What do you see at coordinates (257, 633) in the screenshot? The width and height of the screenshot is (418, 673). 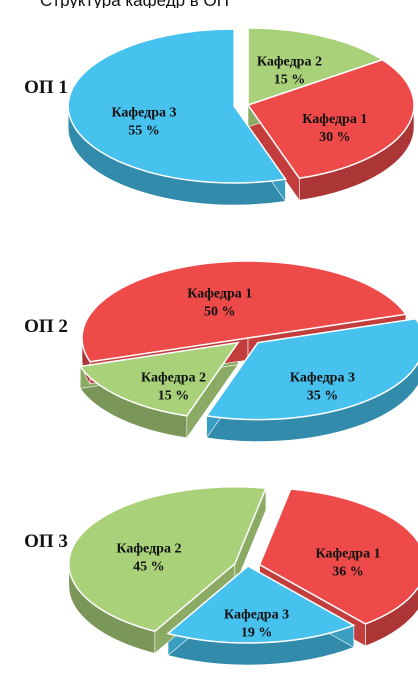 I see `slice-value-label: 19 %` at bounding box center [257, 633].